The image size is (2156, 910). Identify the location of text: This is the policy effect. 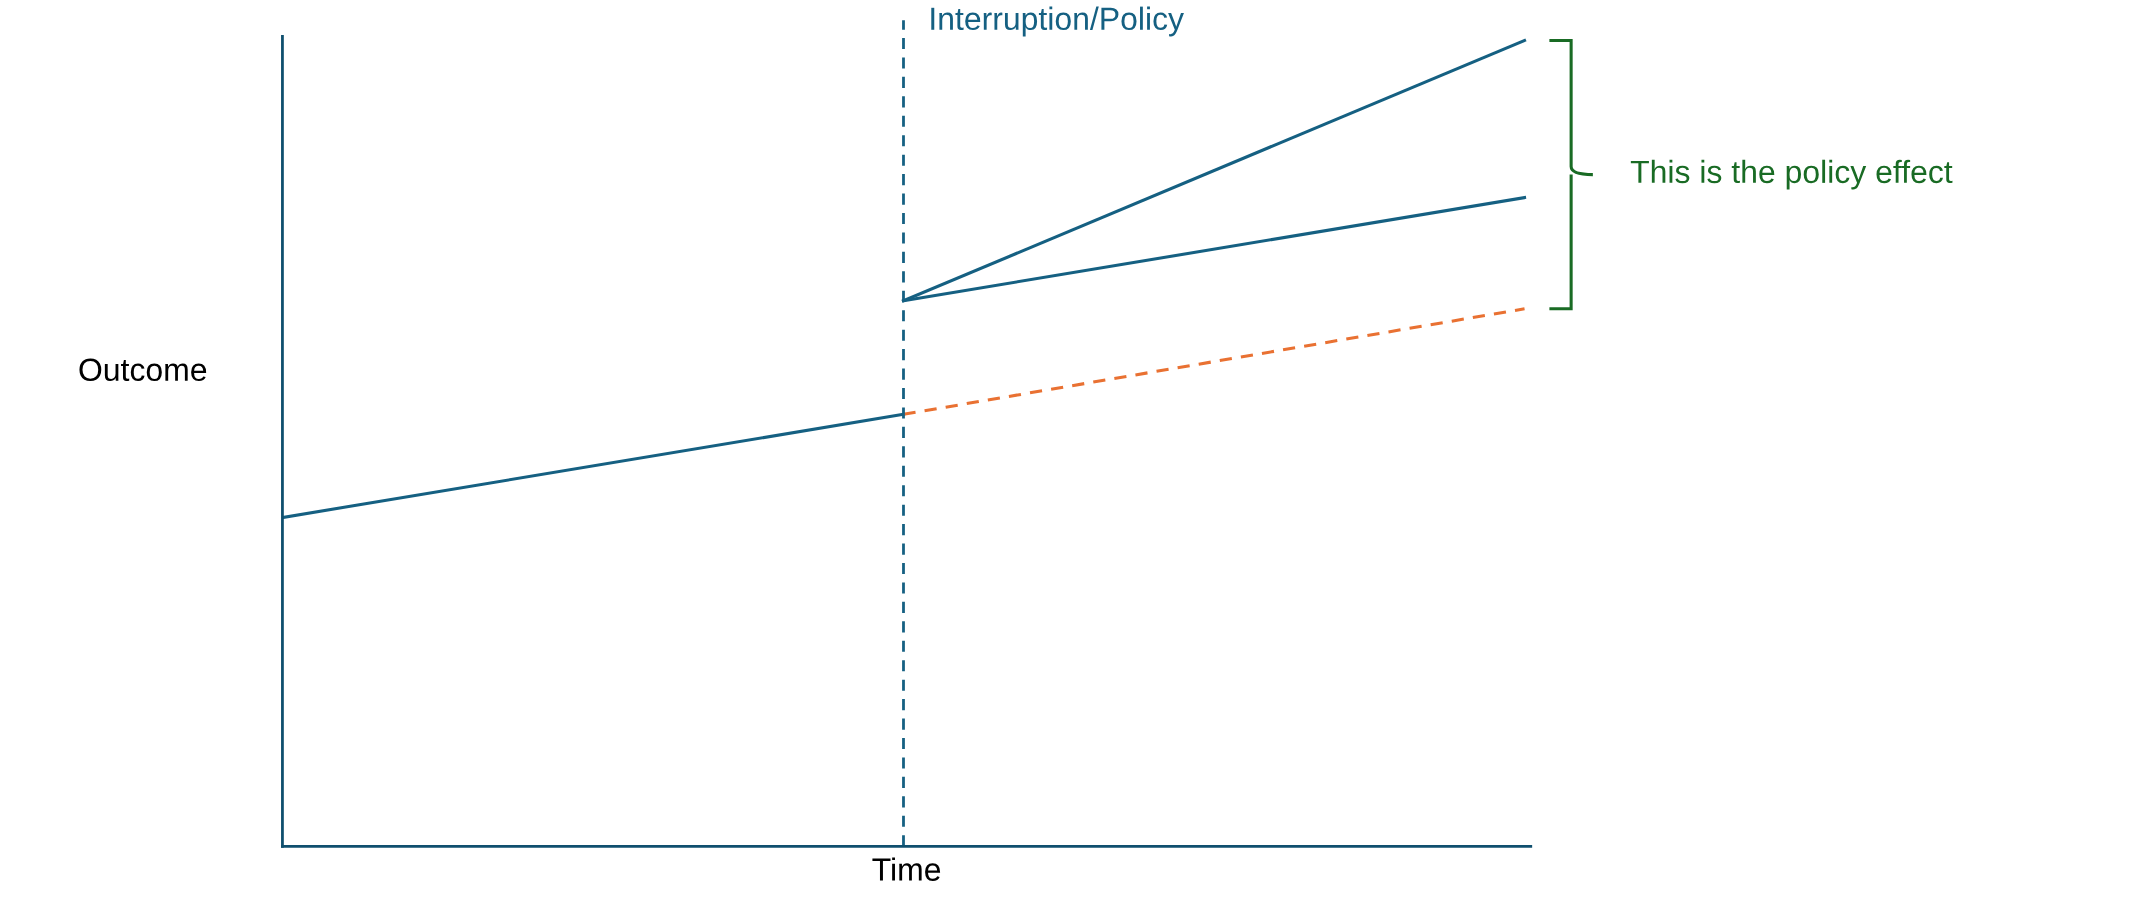
(1791, 174).